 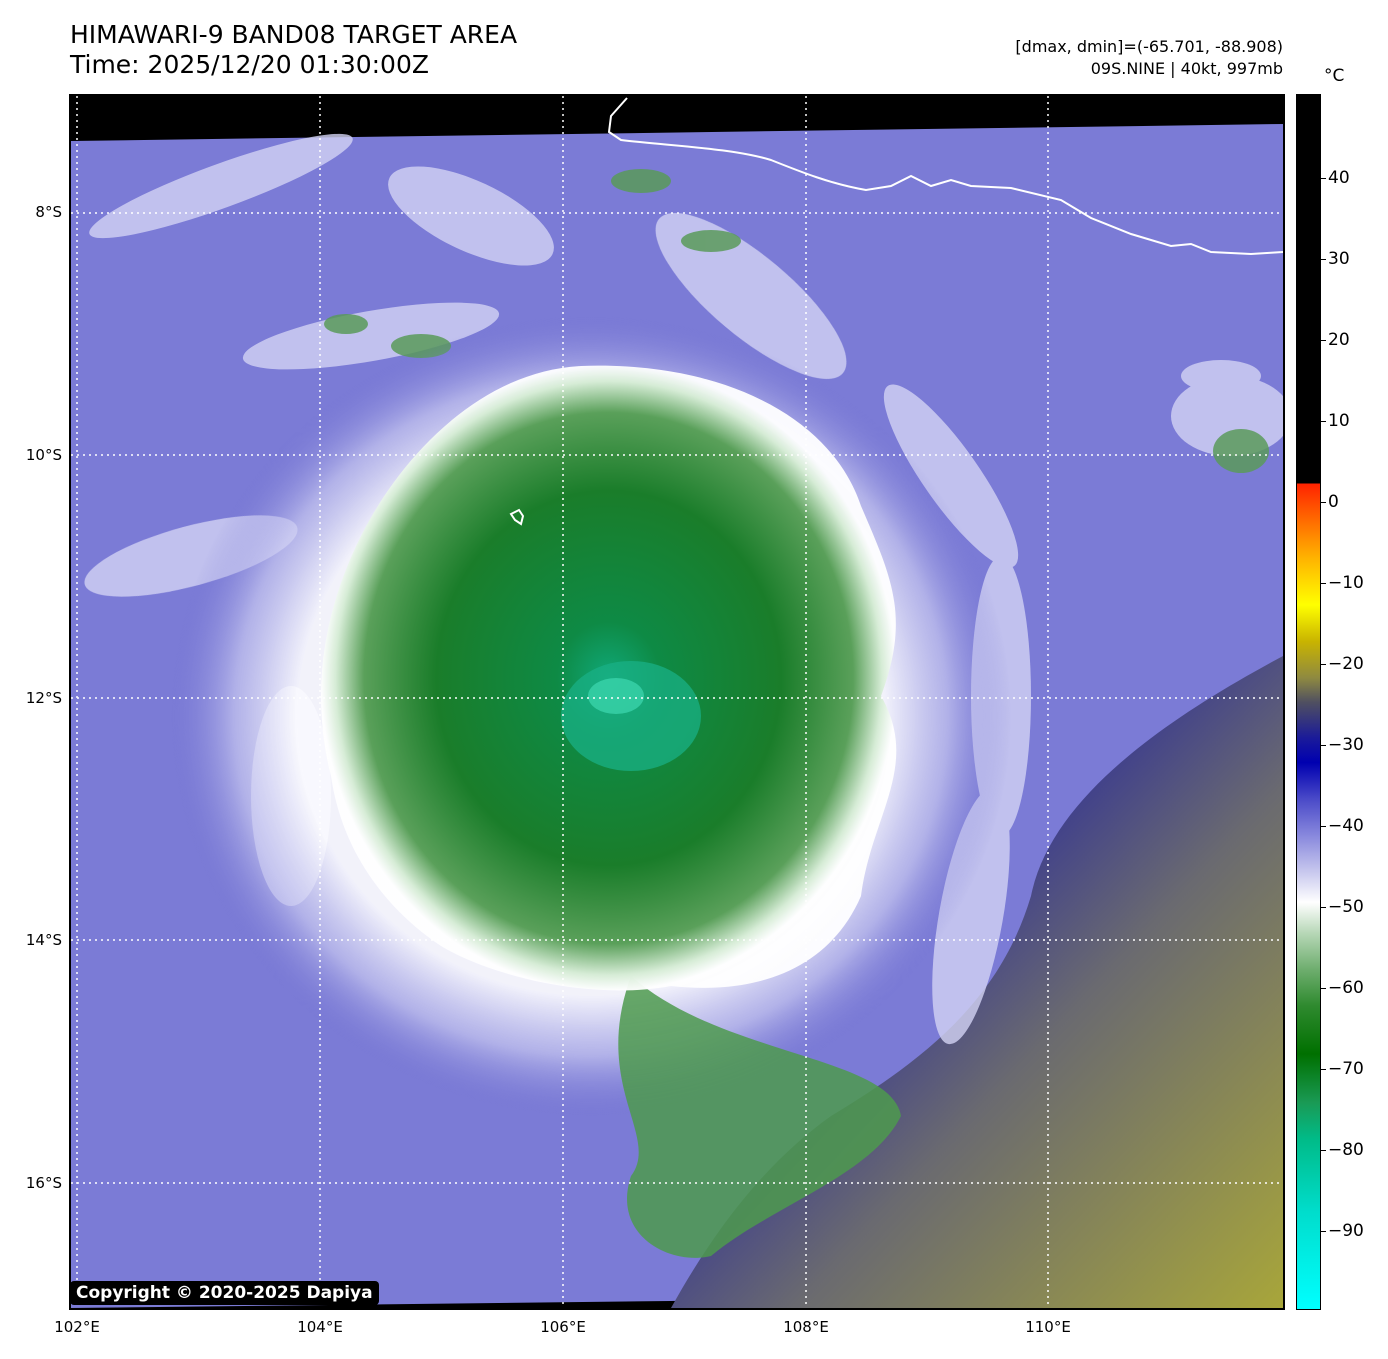 What do you see at coordinates (1346, 583) in the screenshot?
I see `colorbar-label: −10` at bounding box center [1346, 583].